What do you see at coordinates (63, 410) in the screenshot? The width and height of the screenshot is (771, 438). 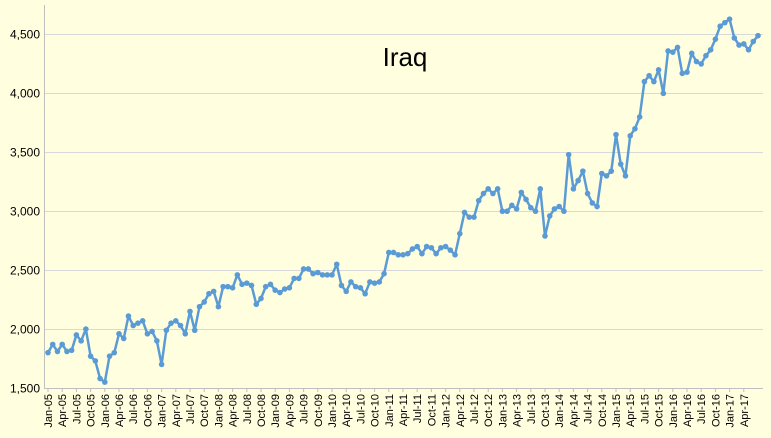 I see `x-tick-label: Apr-05` at bounding box center [63, 410].